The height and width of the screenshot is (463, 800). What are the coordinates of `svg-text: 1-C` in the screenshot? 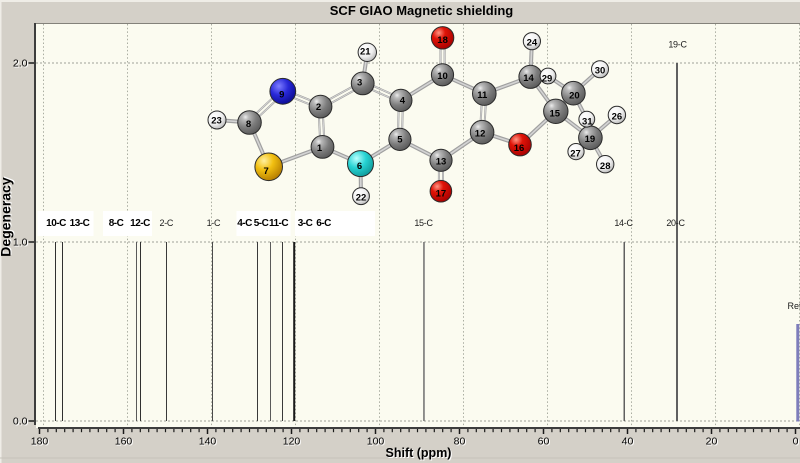 It's located at (214, 223).